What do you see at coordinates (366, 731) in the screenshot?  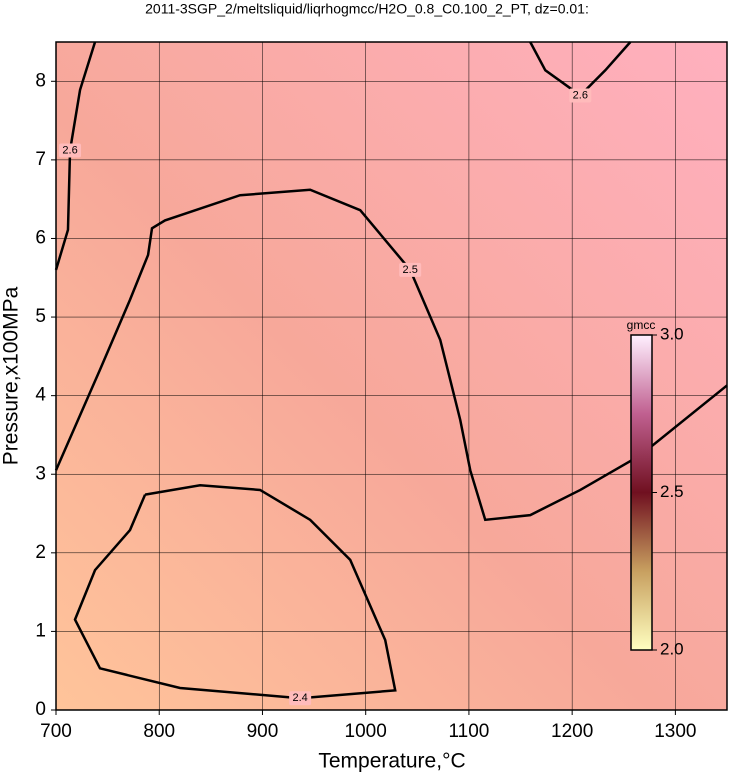 I see `x-tick-label: 1000` at bounding box center [366, 731].